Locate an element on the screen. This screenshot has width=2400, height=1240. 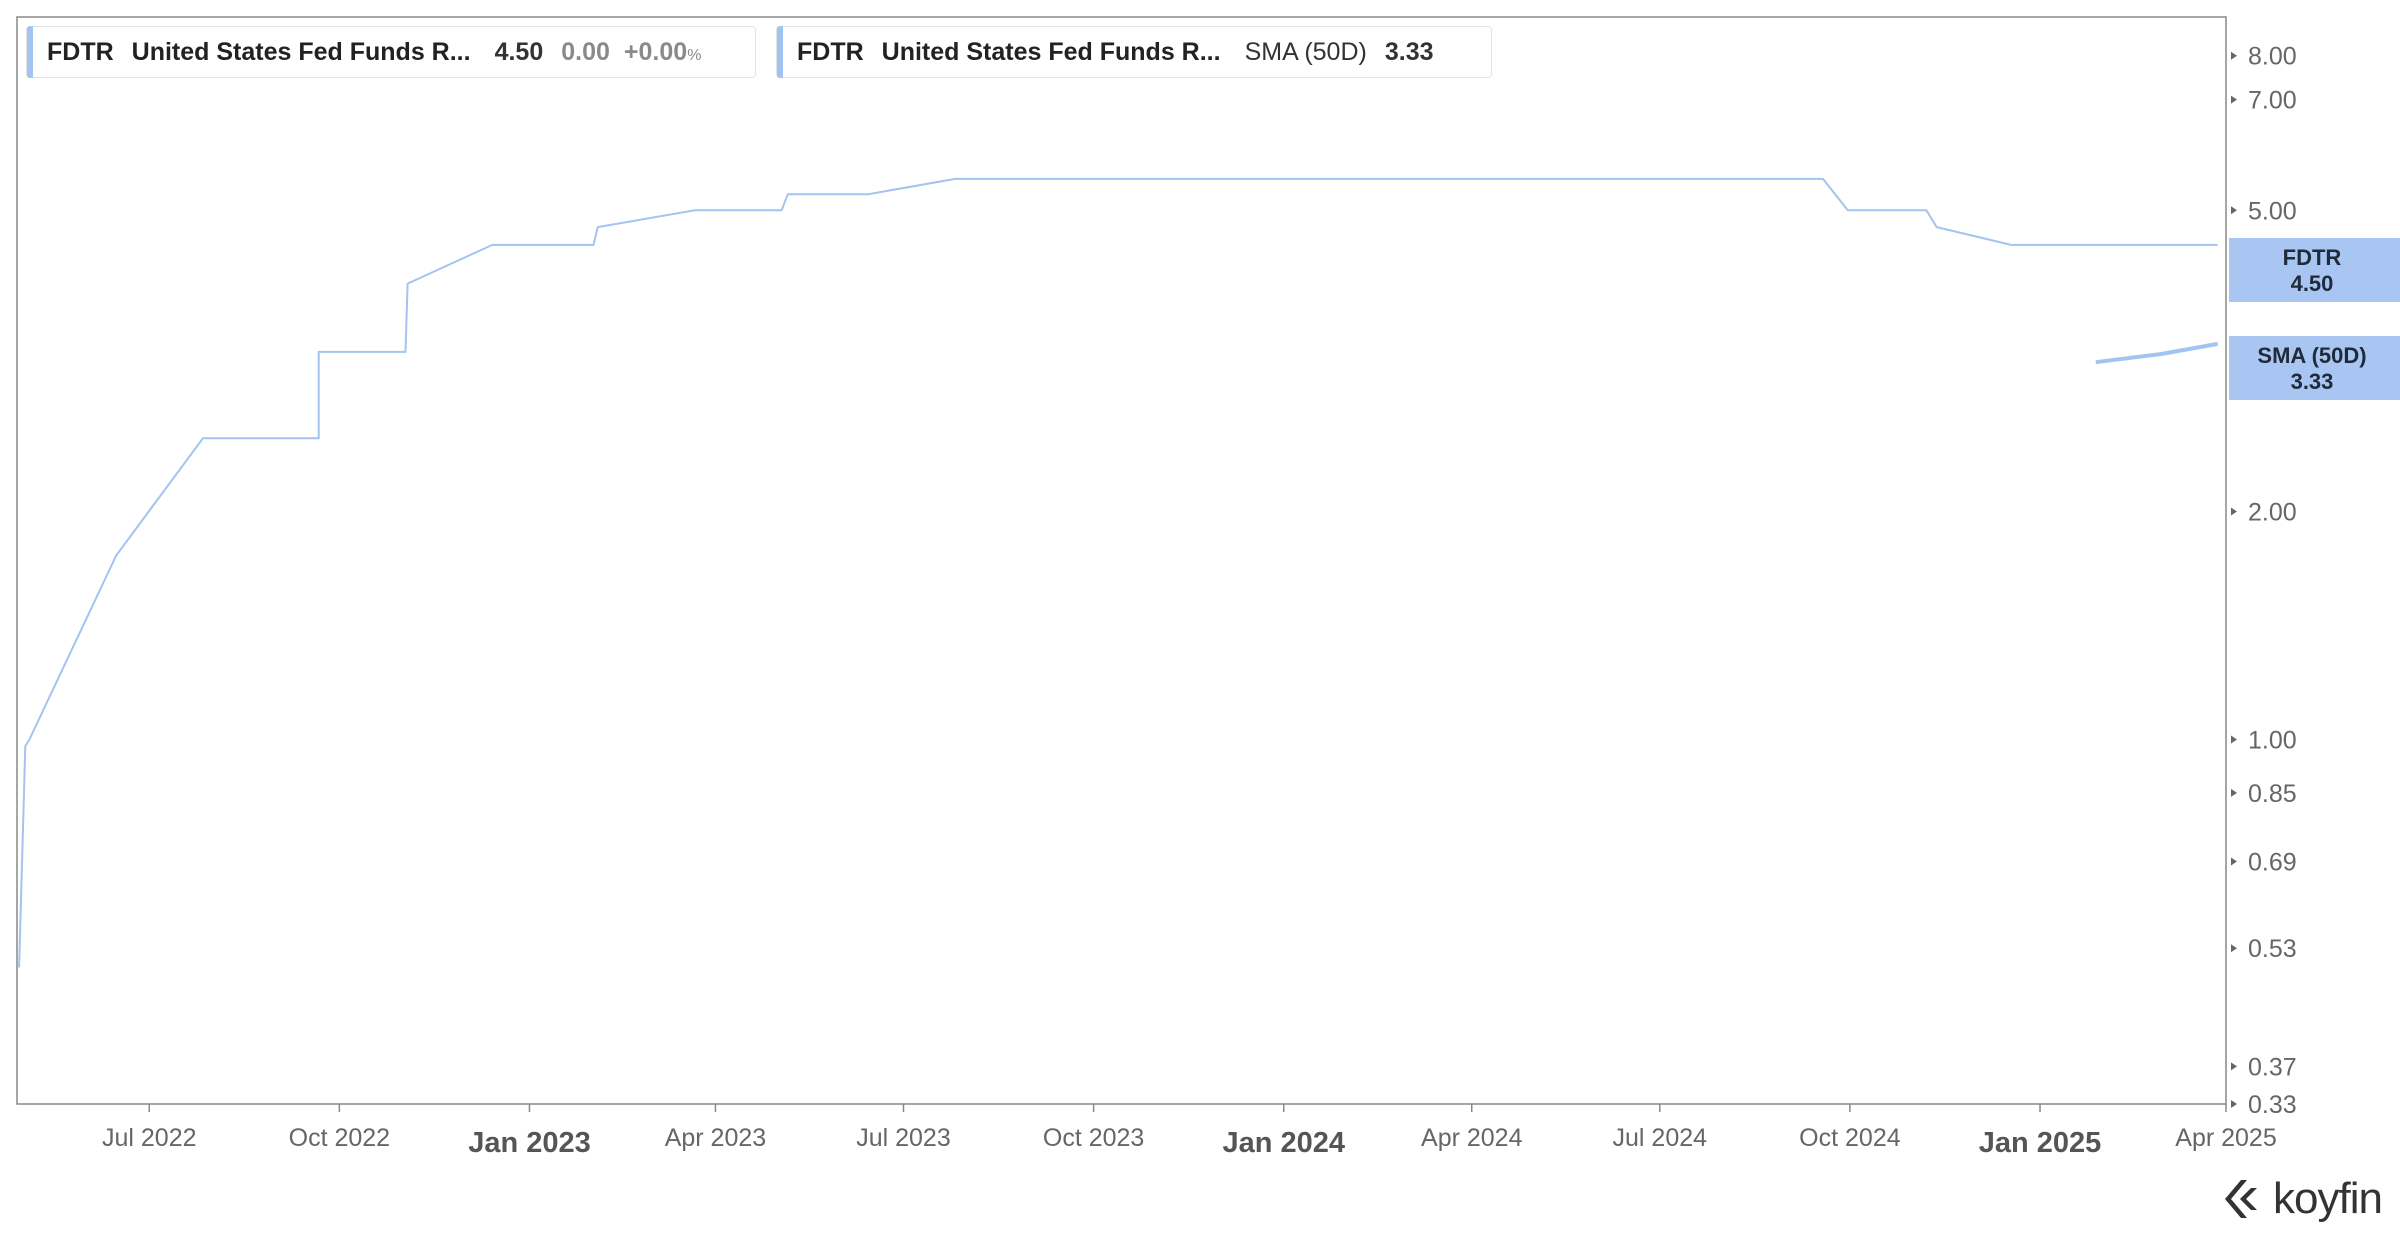
x-tick-label: Jul 2023 is located at coordinates (903, 1138).